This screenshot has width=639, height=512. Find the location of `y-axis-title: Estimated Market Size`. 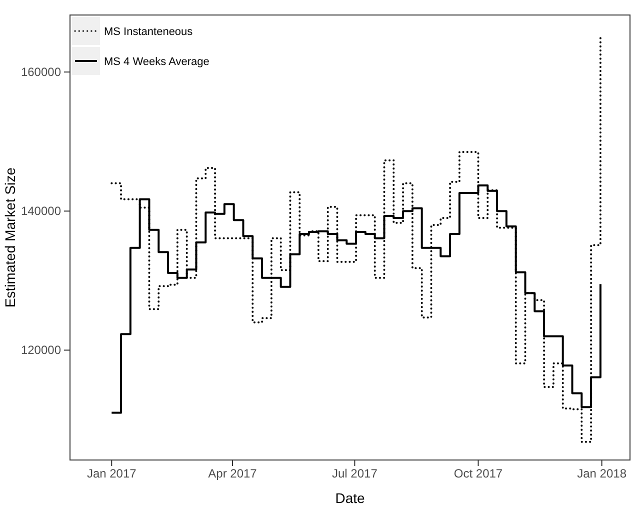

y-axis-title: Estimated Market Size is located at coordinates (10, 237).